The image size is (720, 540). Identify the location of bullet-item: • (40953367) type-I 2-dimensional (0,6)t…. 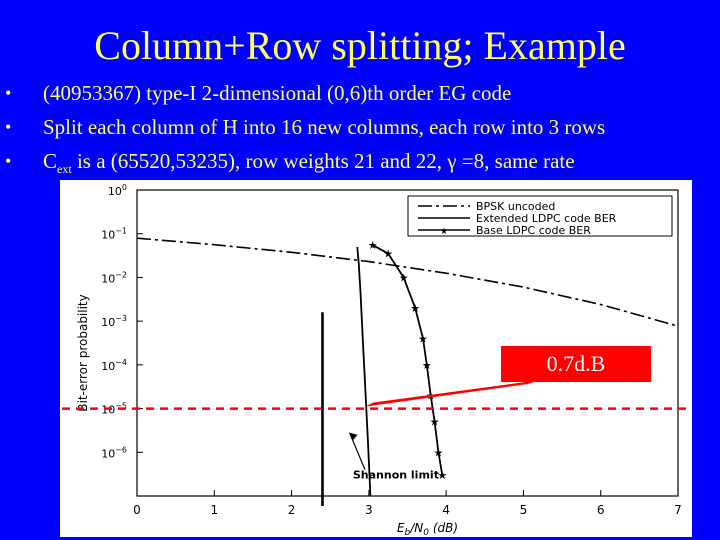
(360, 95).